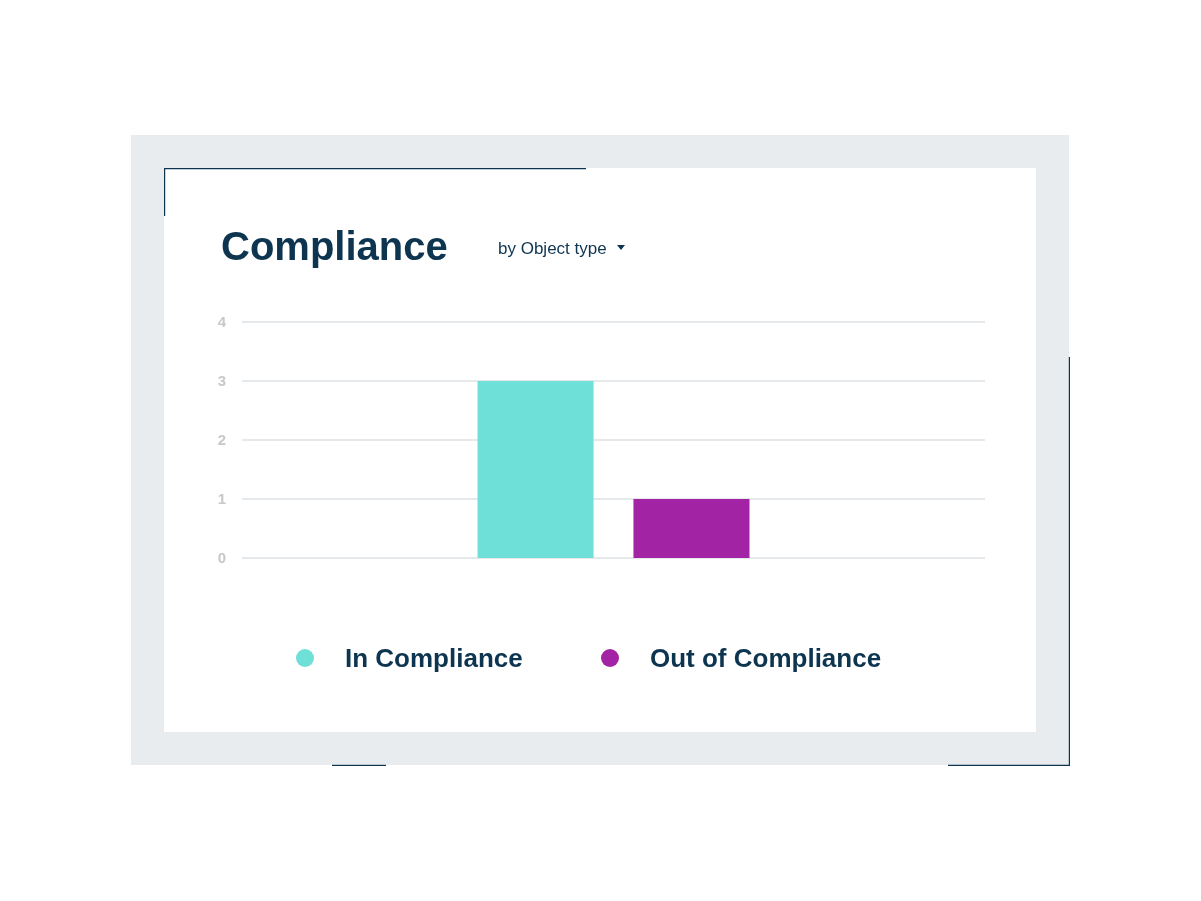  What do you see at coordinates (434, 658) in the screenshot?
I see `legend-label: In Compliance` at bounding box center [434, 658].